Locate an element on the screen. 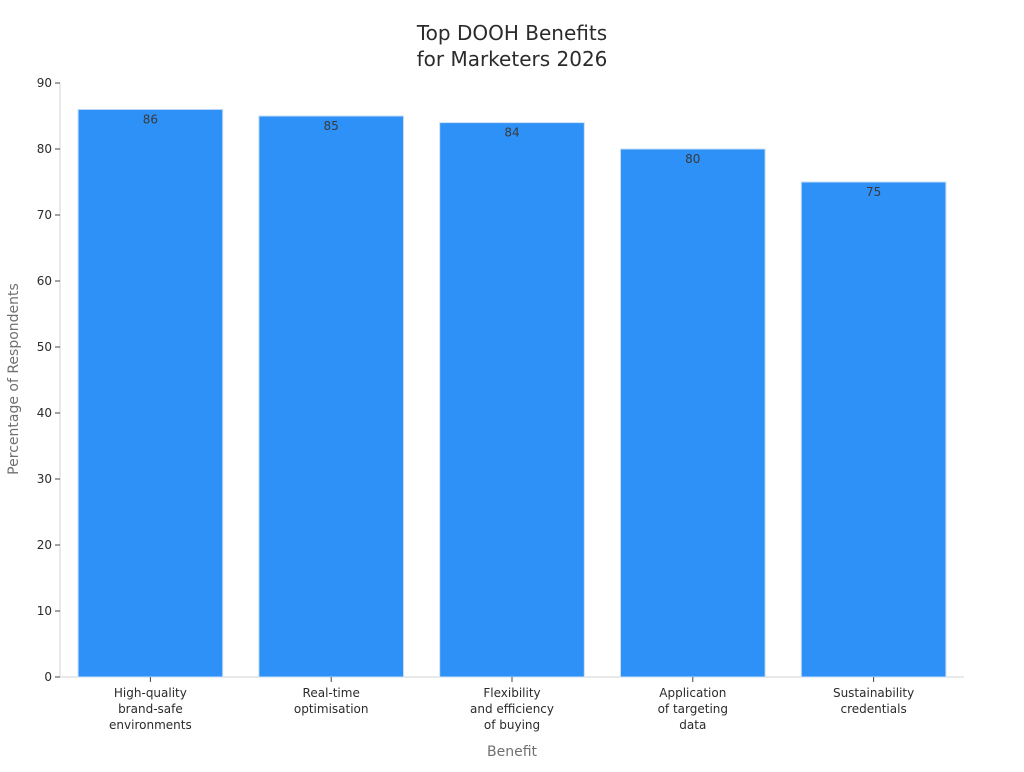 The image size is (1024, 772). x-tick-label-line: and efficiency is located at coordinates (512, 709).